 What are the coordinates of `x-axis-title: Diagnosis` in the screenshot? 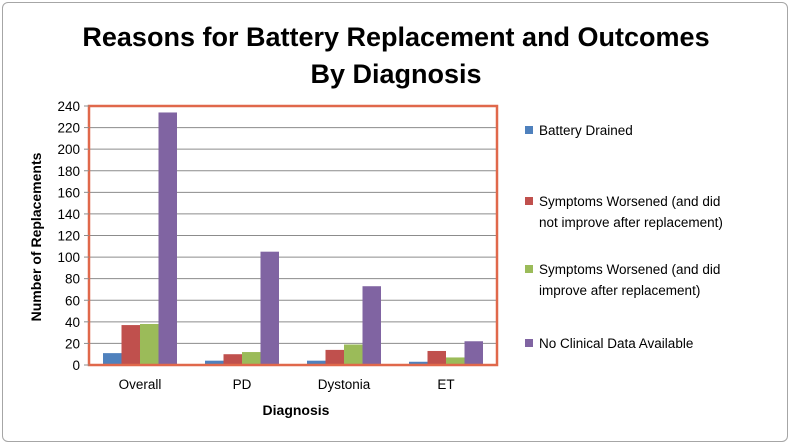 It's located at (296, 410).